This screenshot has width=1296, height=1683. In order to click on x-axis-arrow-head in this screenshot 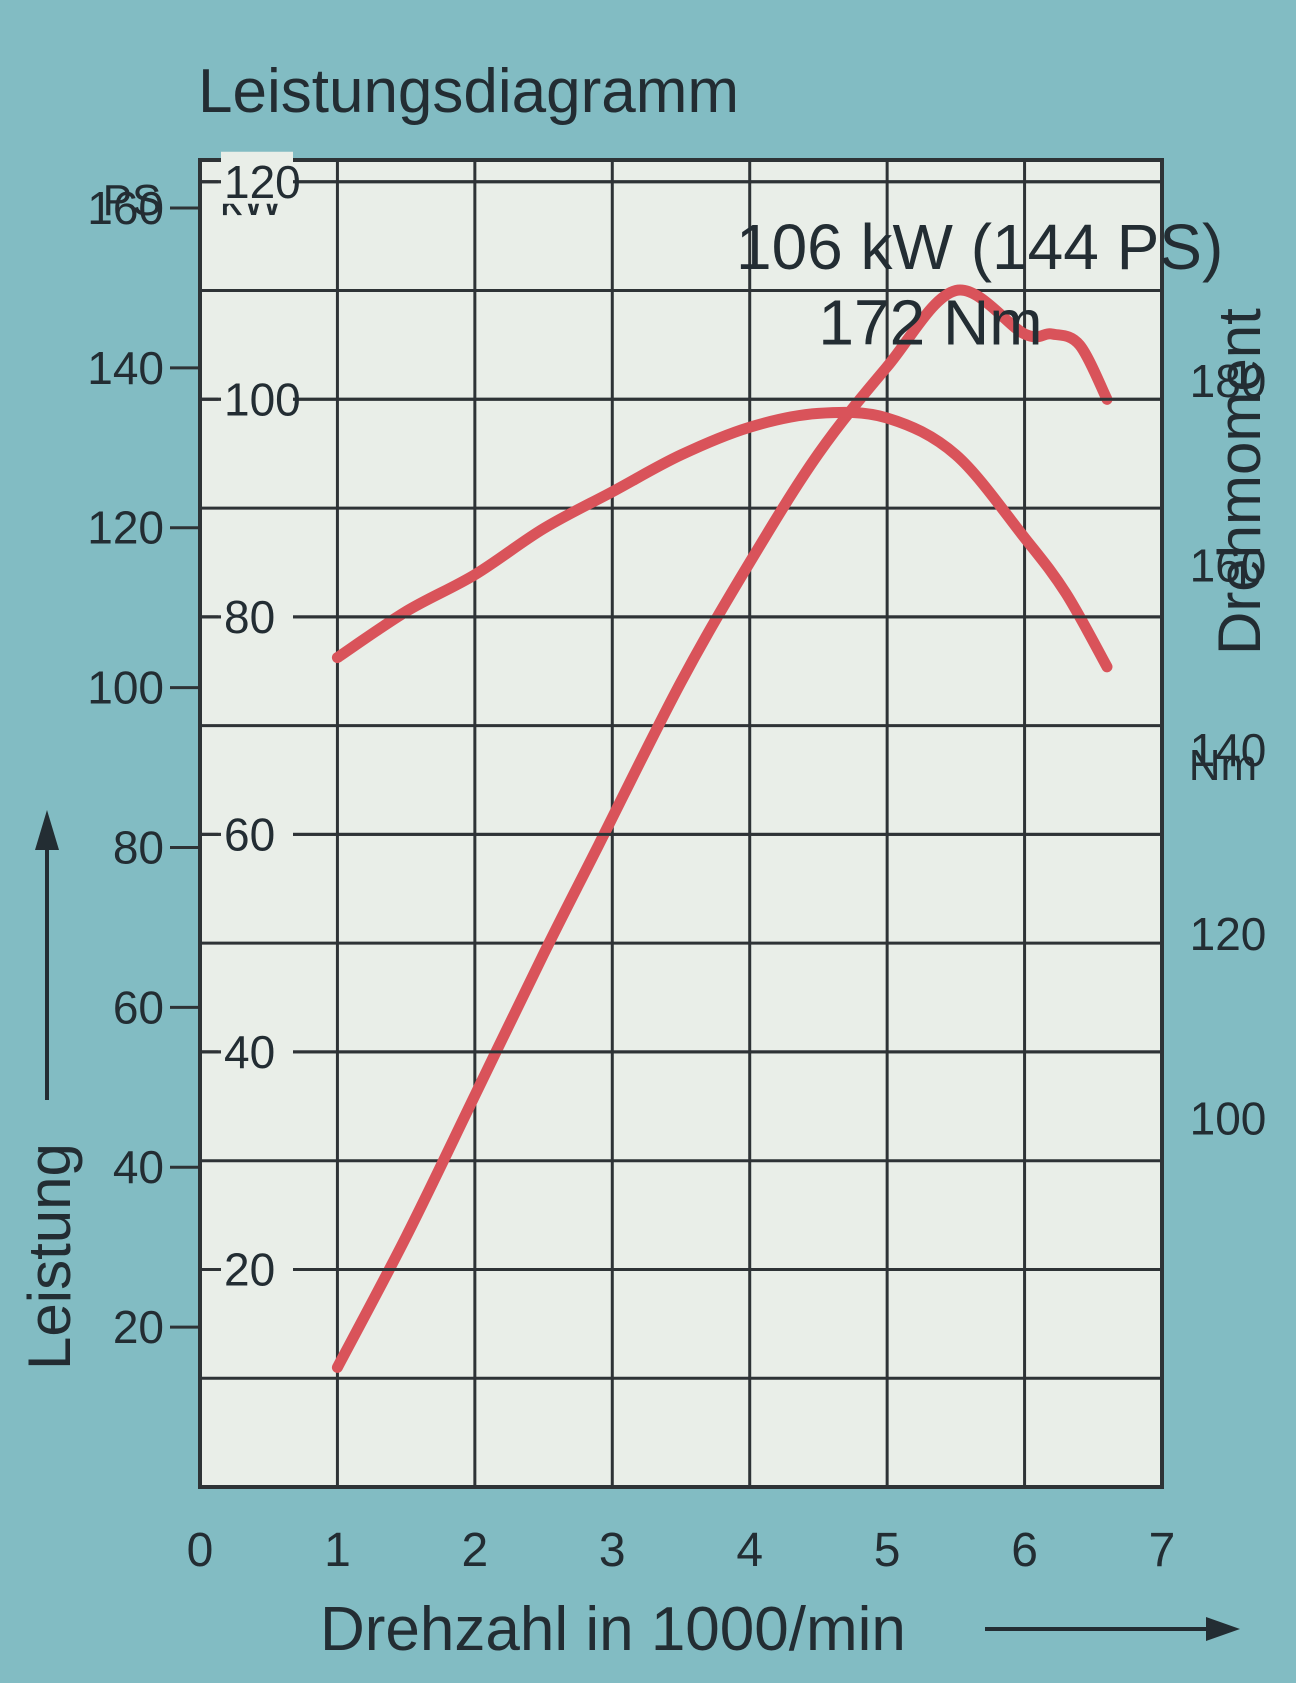, I will do `click(1223, 1629)`.